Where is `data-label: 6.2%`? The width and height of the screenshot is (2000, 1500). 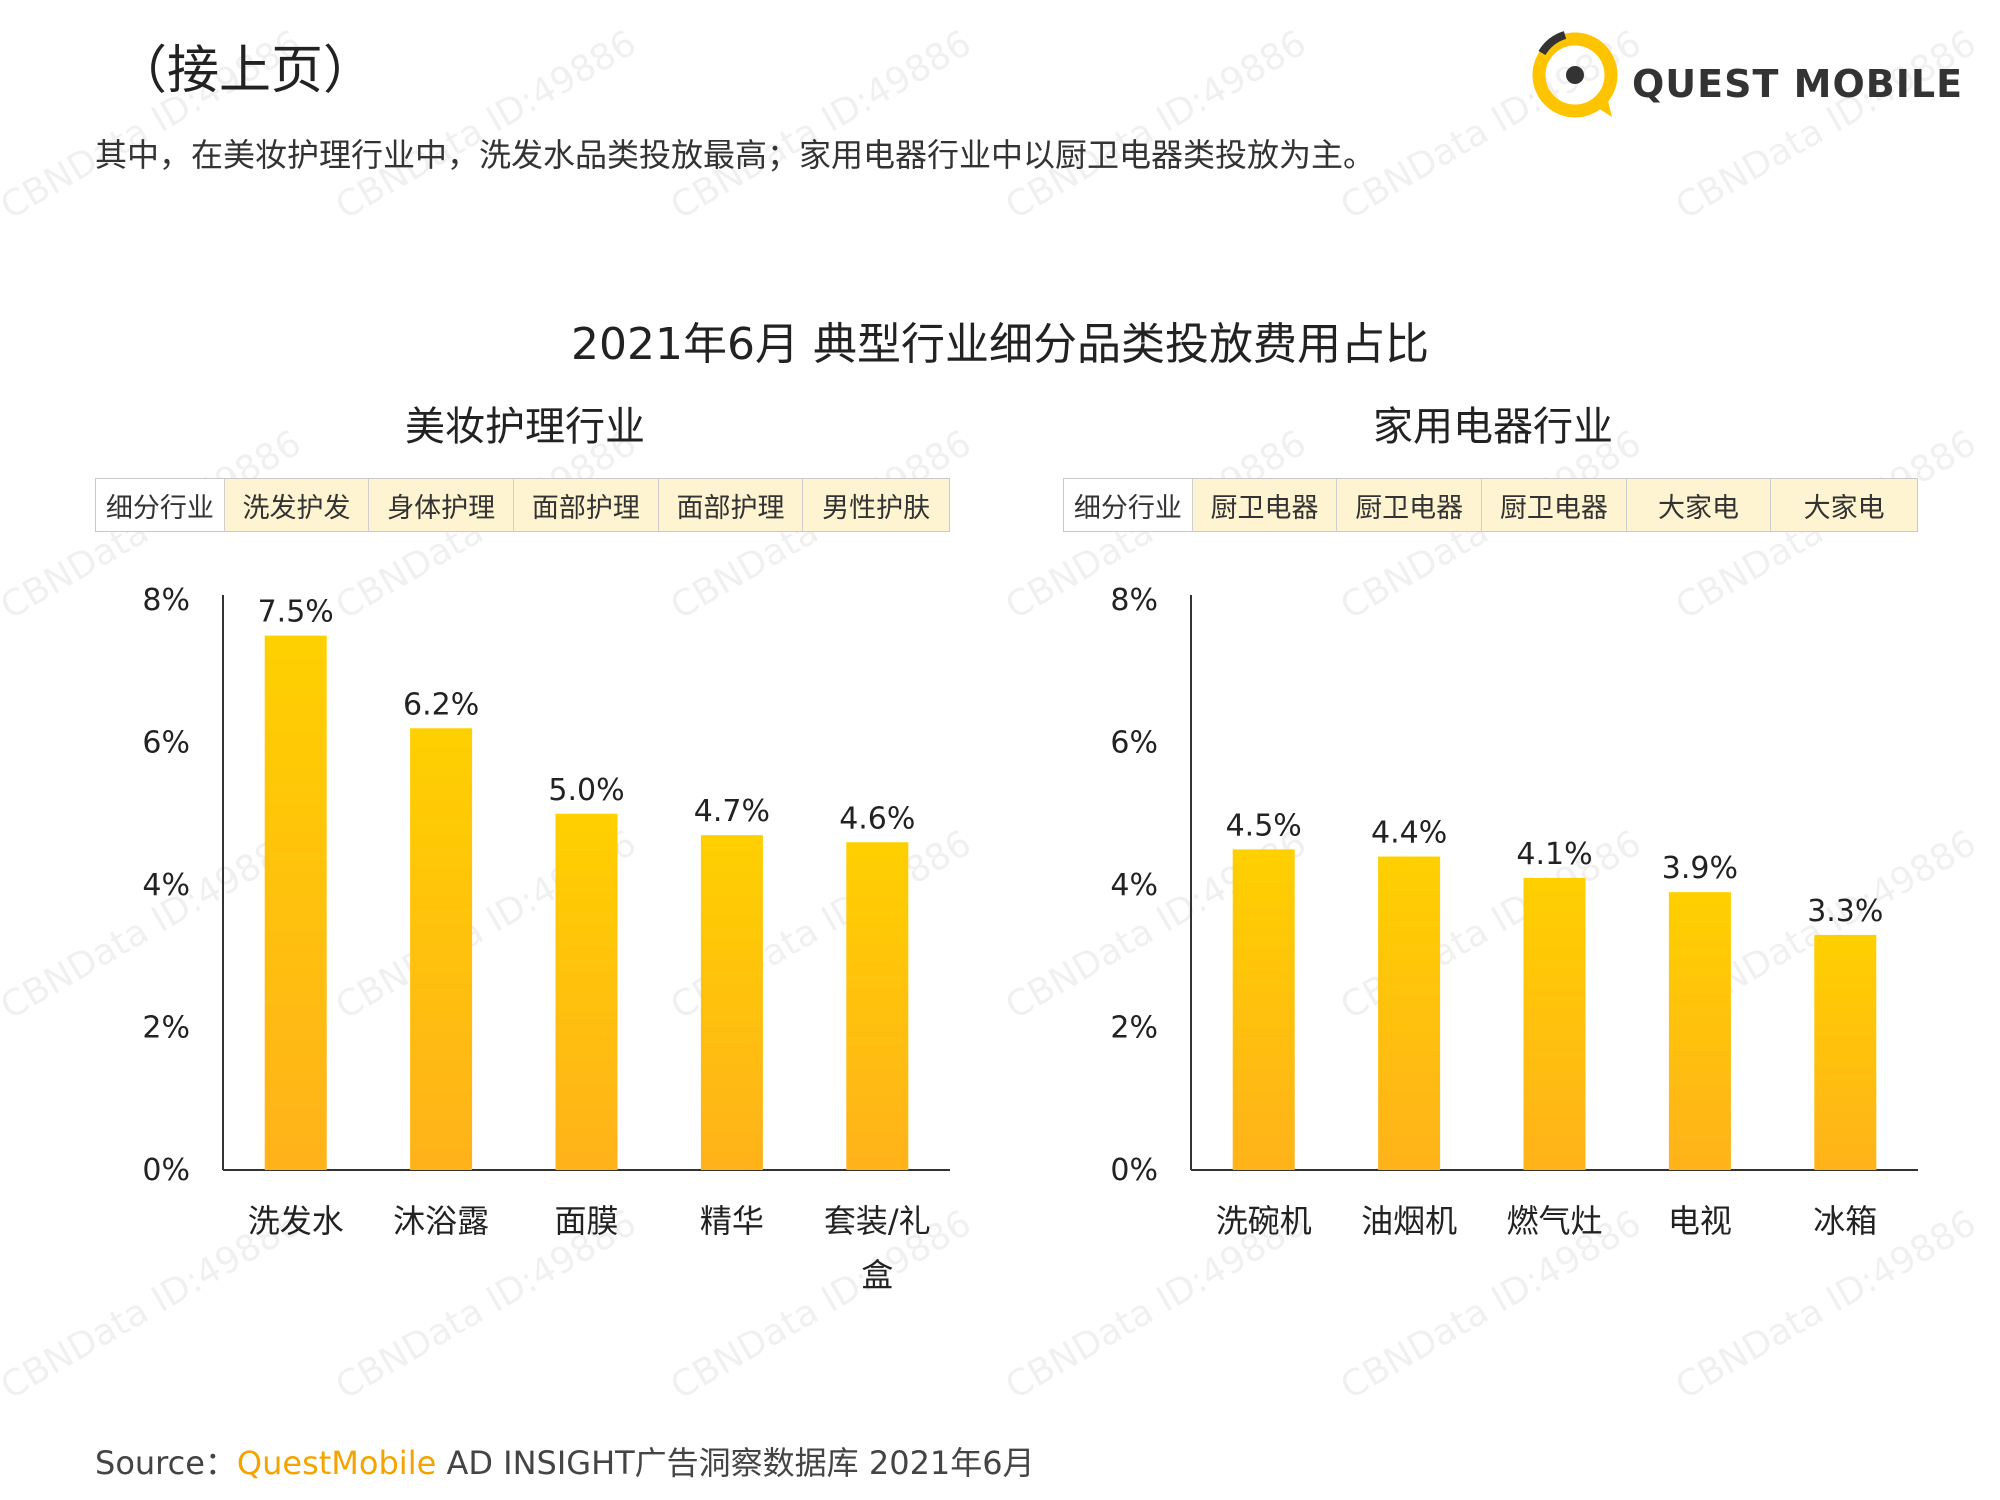 data-label: 6.2% is located at coordinates (441, 704).